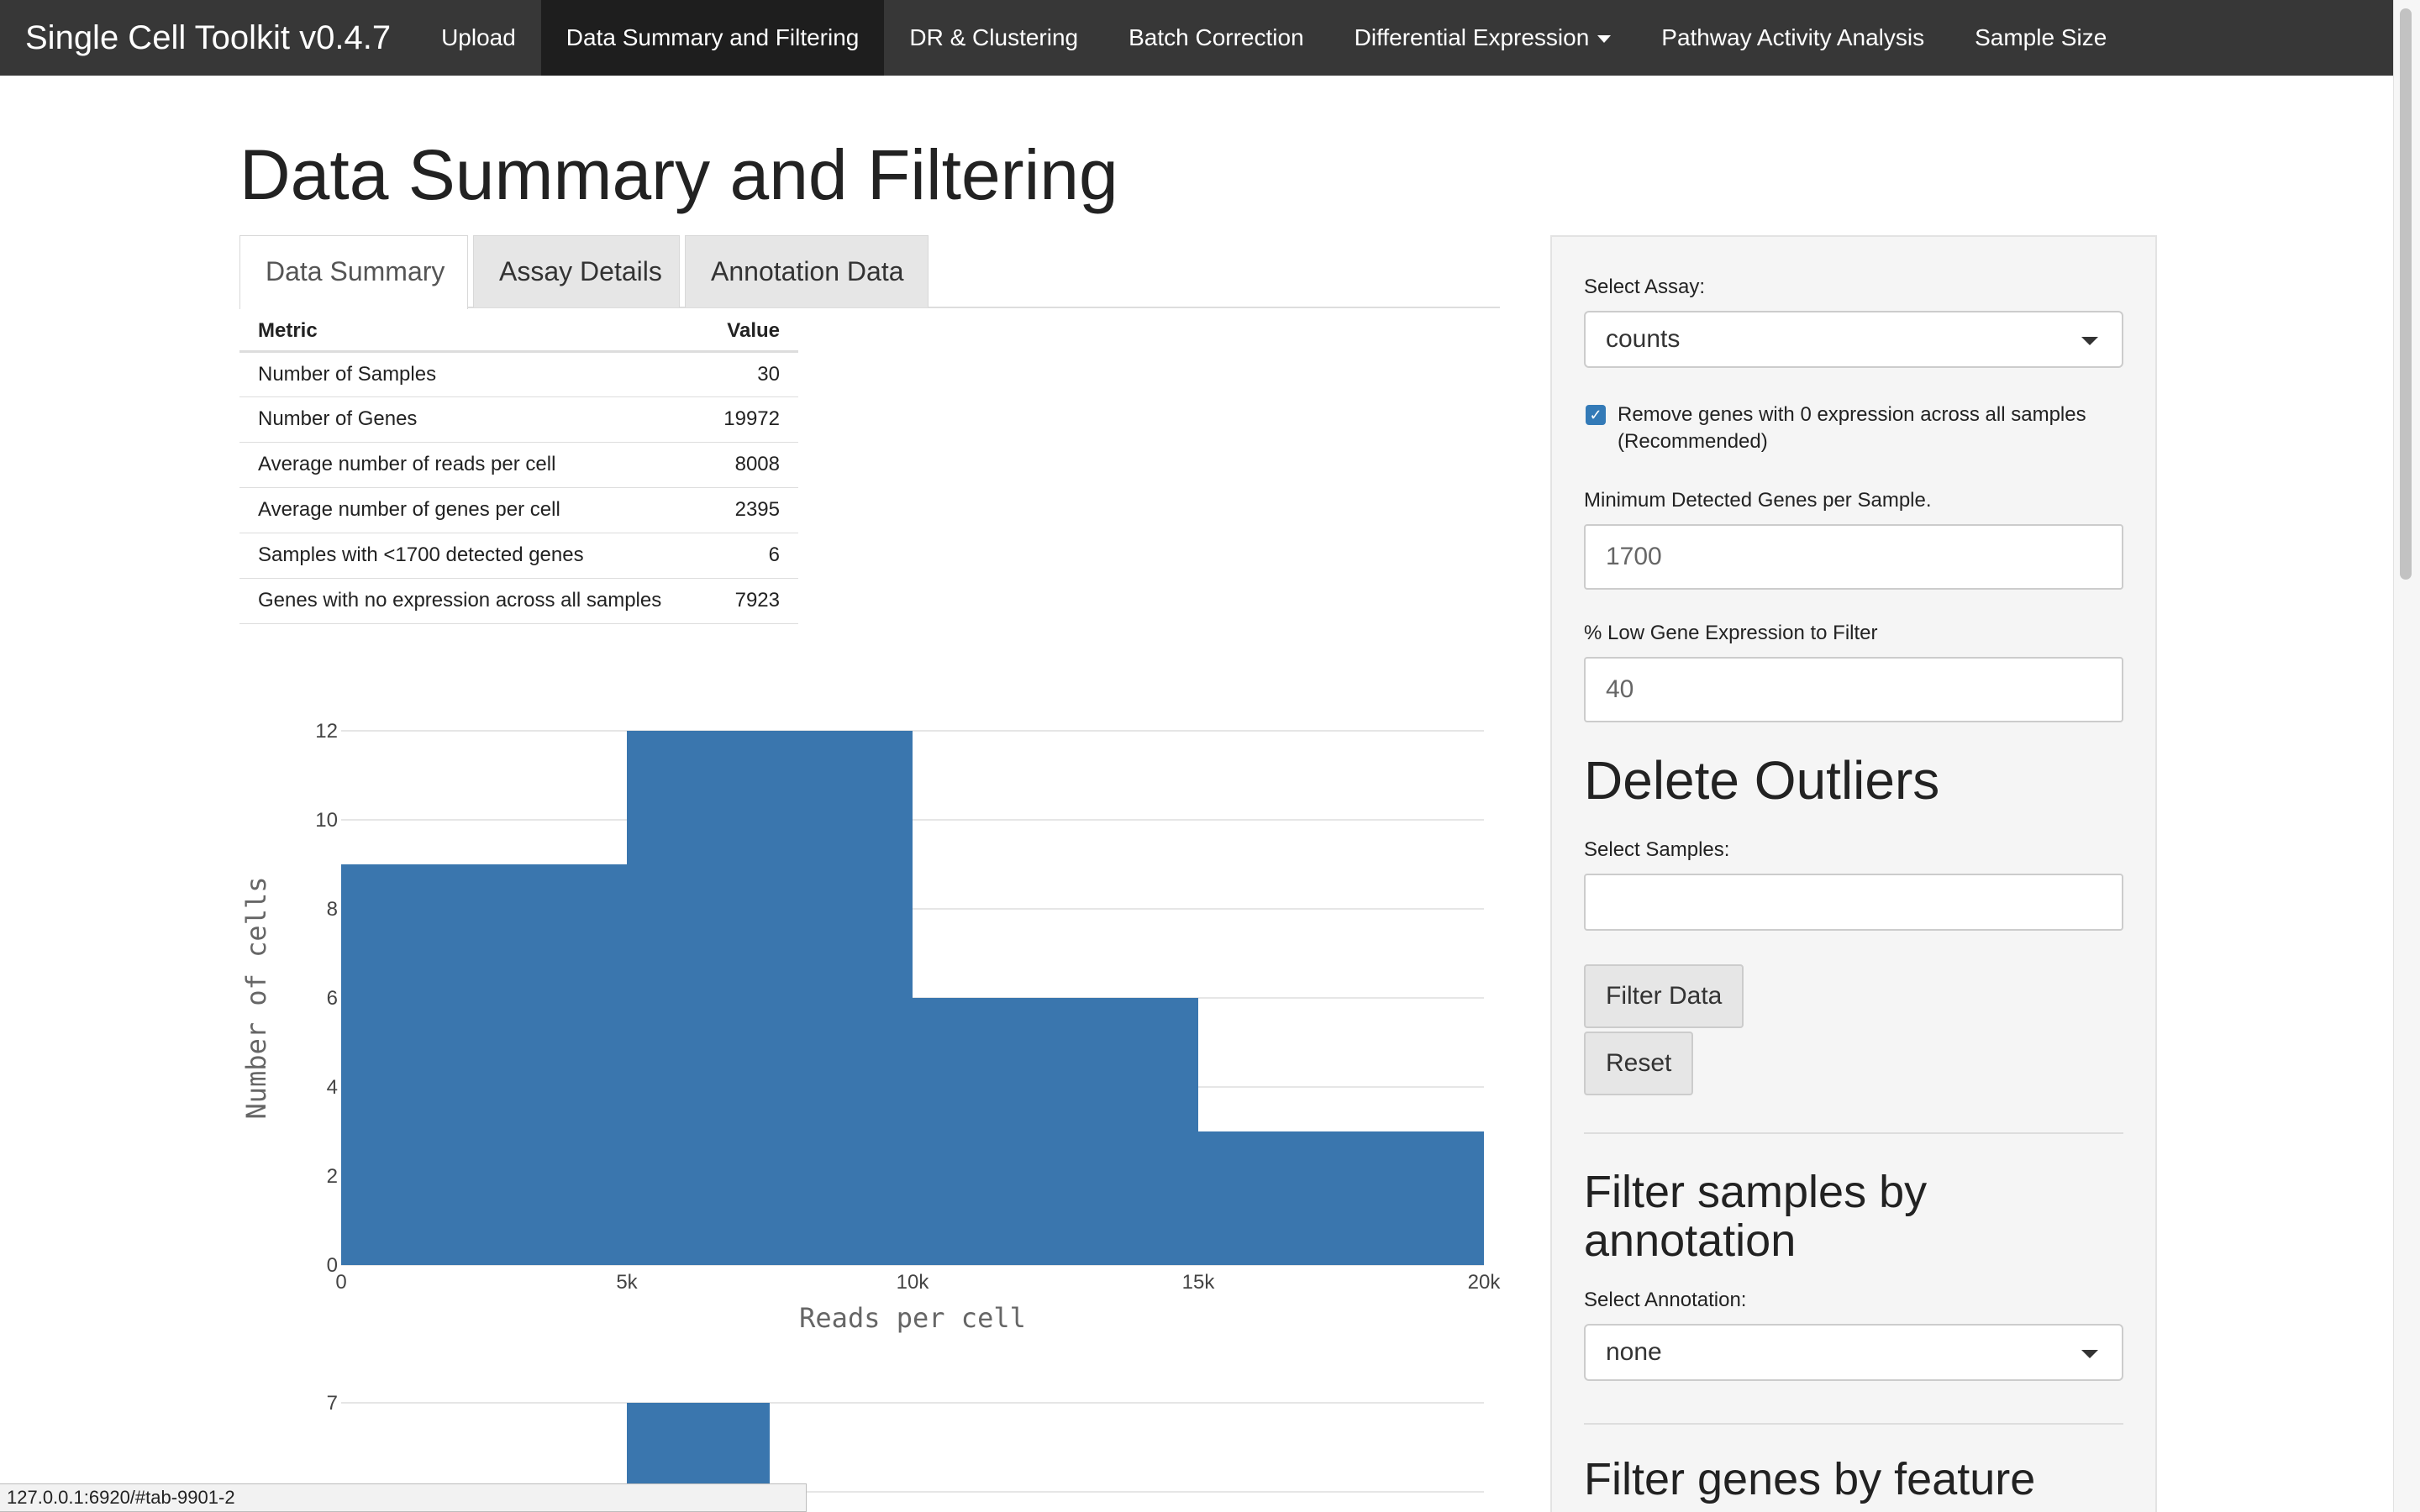  I want to click on nav-sample-size: Sample Size, so click(2041, 37).